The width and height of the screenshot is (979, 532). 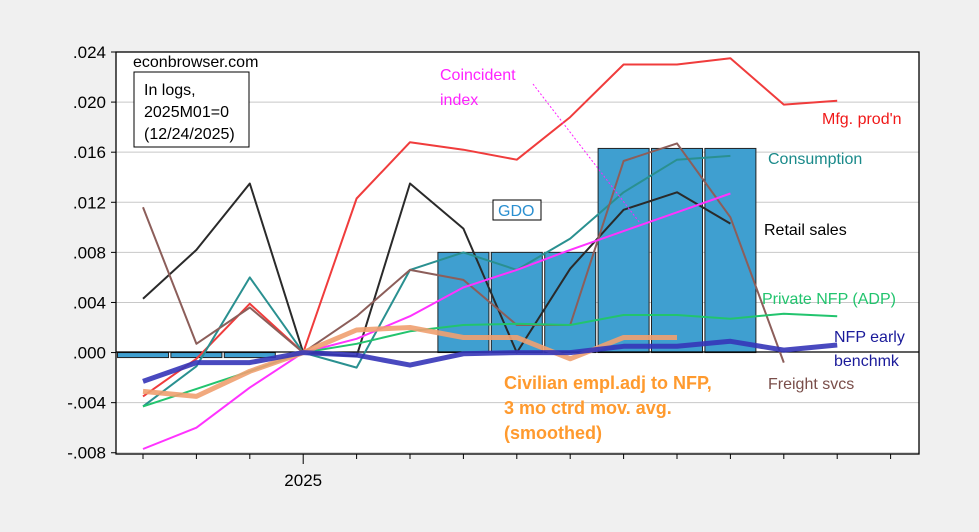 I want to click on nfp-label-1: NFP early, so click(x=869, y=337).